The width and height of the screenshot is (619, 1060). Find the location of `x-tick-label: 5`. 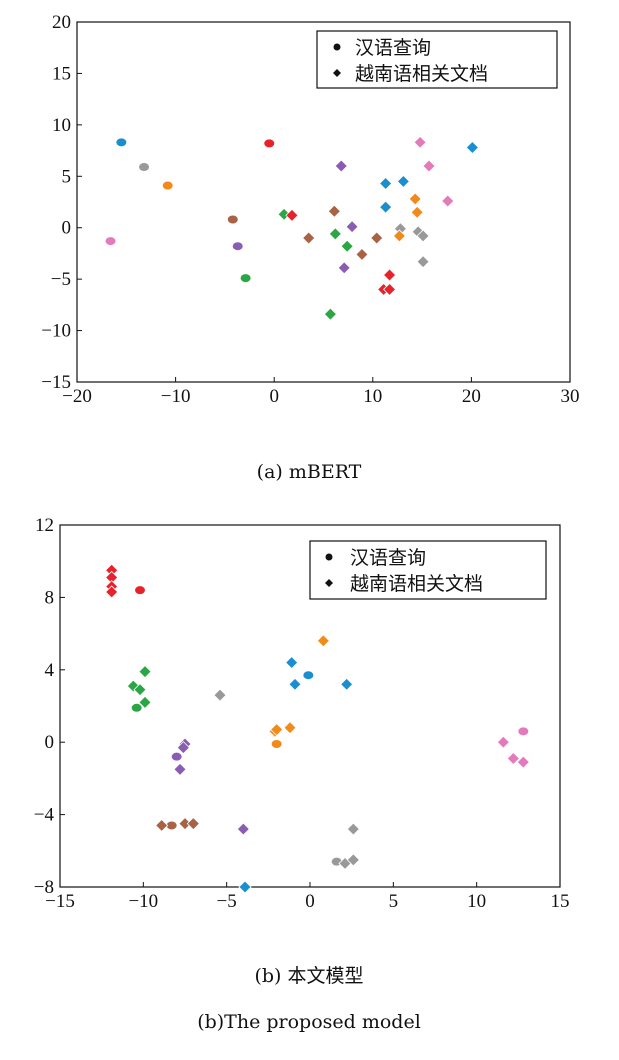

x-tick-label: 5 is located at coordinates (394, 901).